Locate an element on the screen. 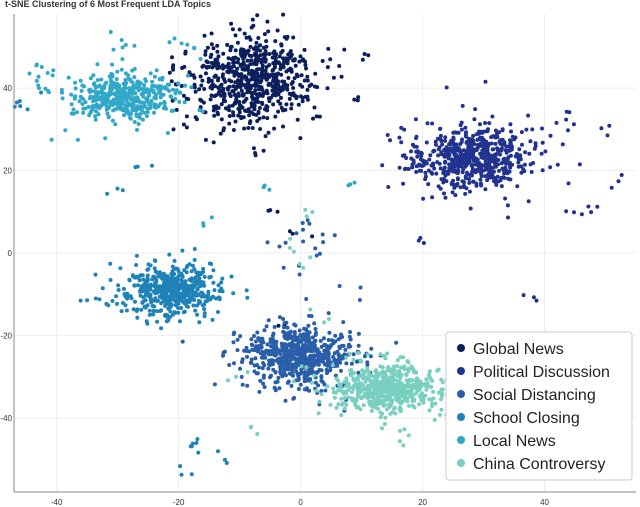 The width and height of the screenshot is (640, 507). y-tick-label: 40 is located at coordinates (7, 88).